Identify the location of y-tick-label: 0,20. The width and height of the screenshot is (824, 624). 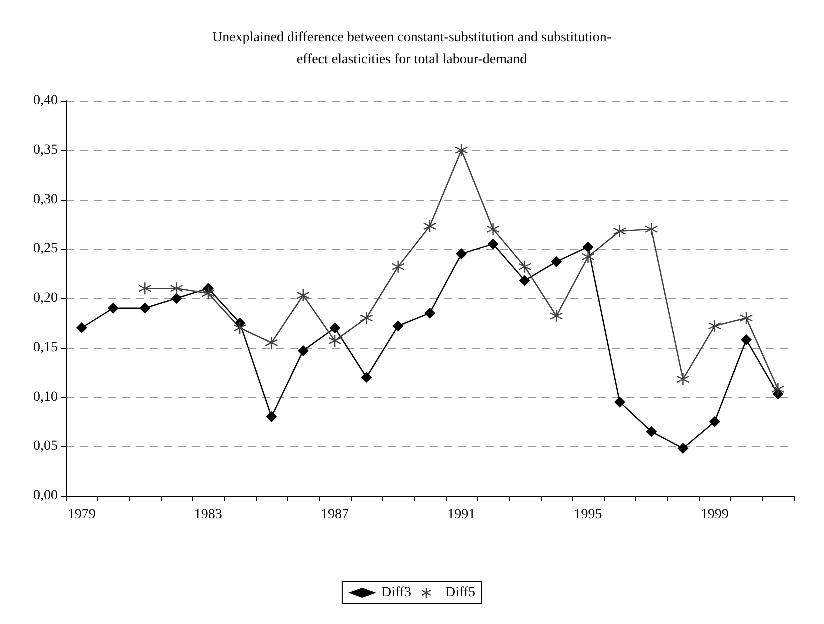
(46, 298).